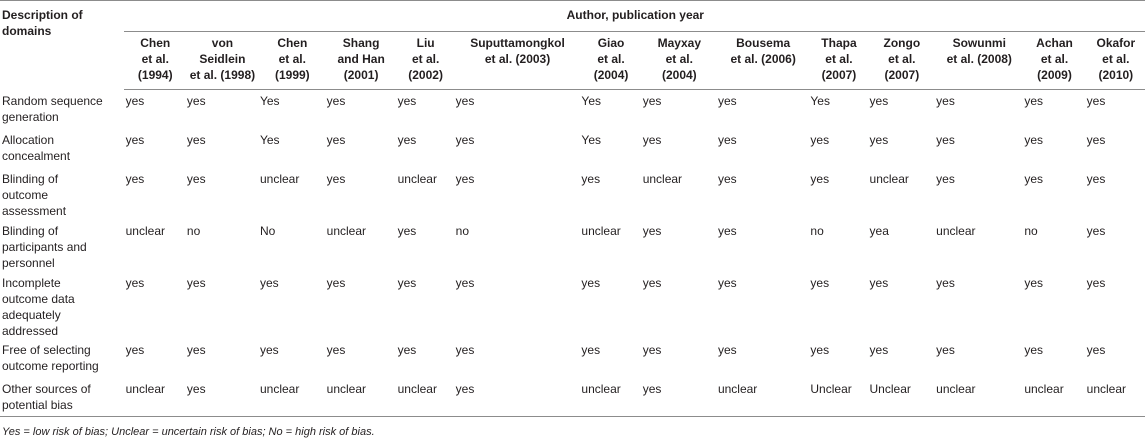 The width and height of the screenshot is (1145, 438). What do you see at coordinates (34, 194) in the screenshot?
I see `domain-label: Blinding of outcome assessment` at bounding box center [34, 194].